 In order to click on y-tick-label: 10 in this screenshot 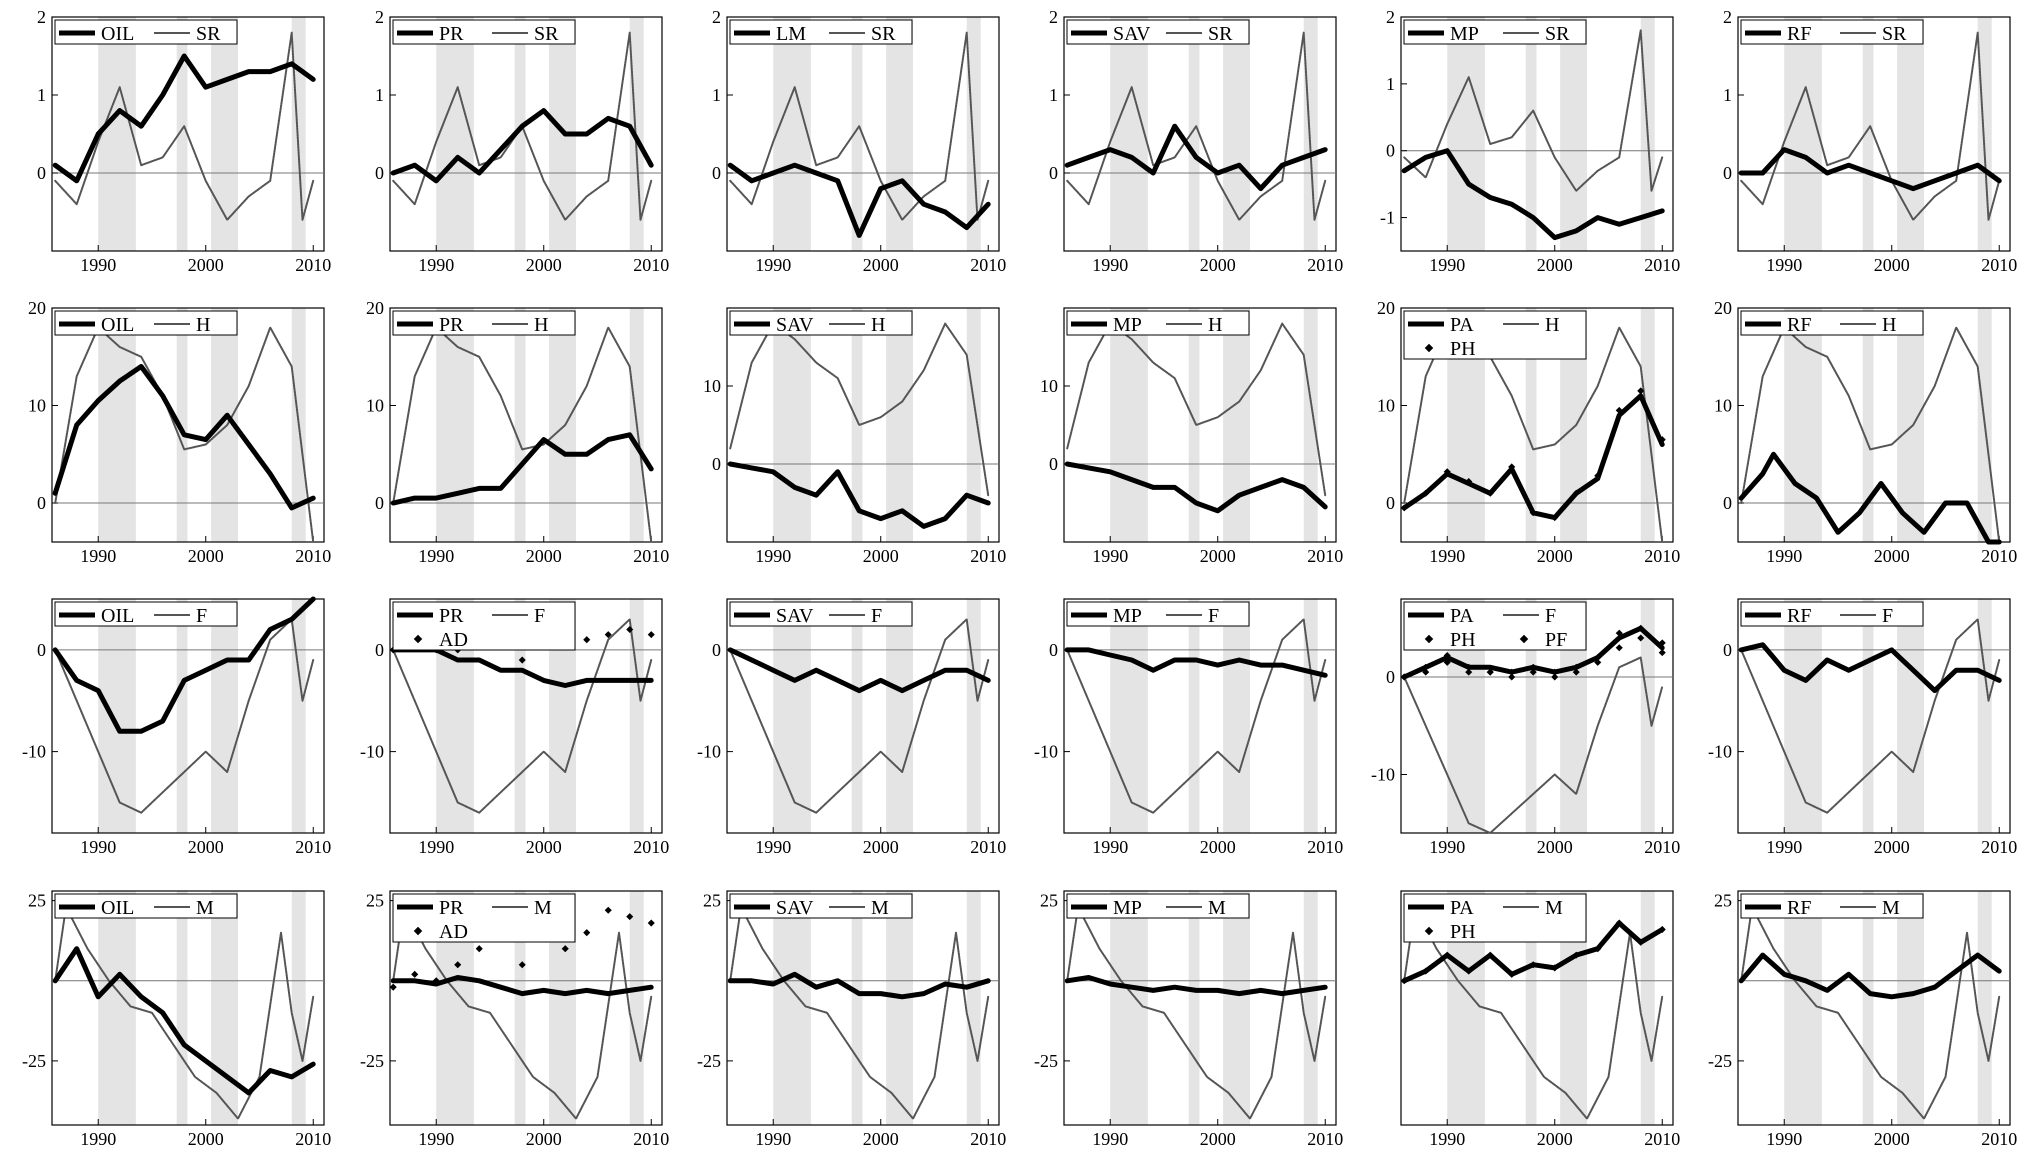, I will do `click(37, 406)`.